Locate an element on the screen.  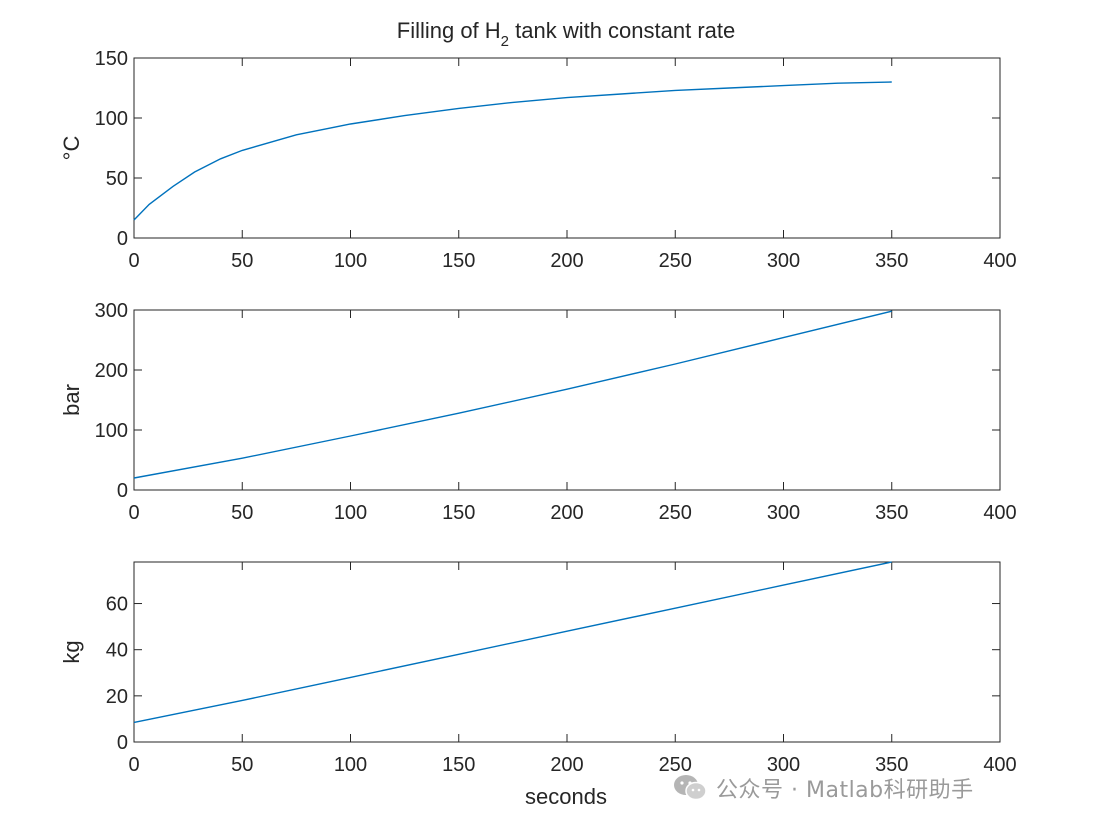
mass-xtick-label-1: 50 is located at coordinates (242, 765).